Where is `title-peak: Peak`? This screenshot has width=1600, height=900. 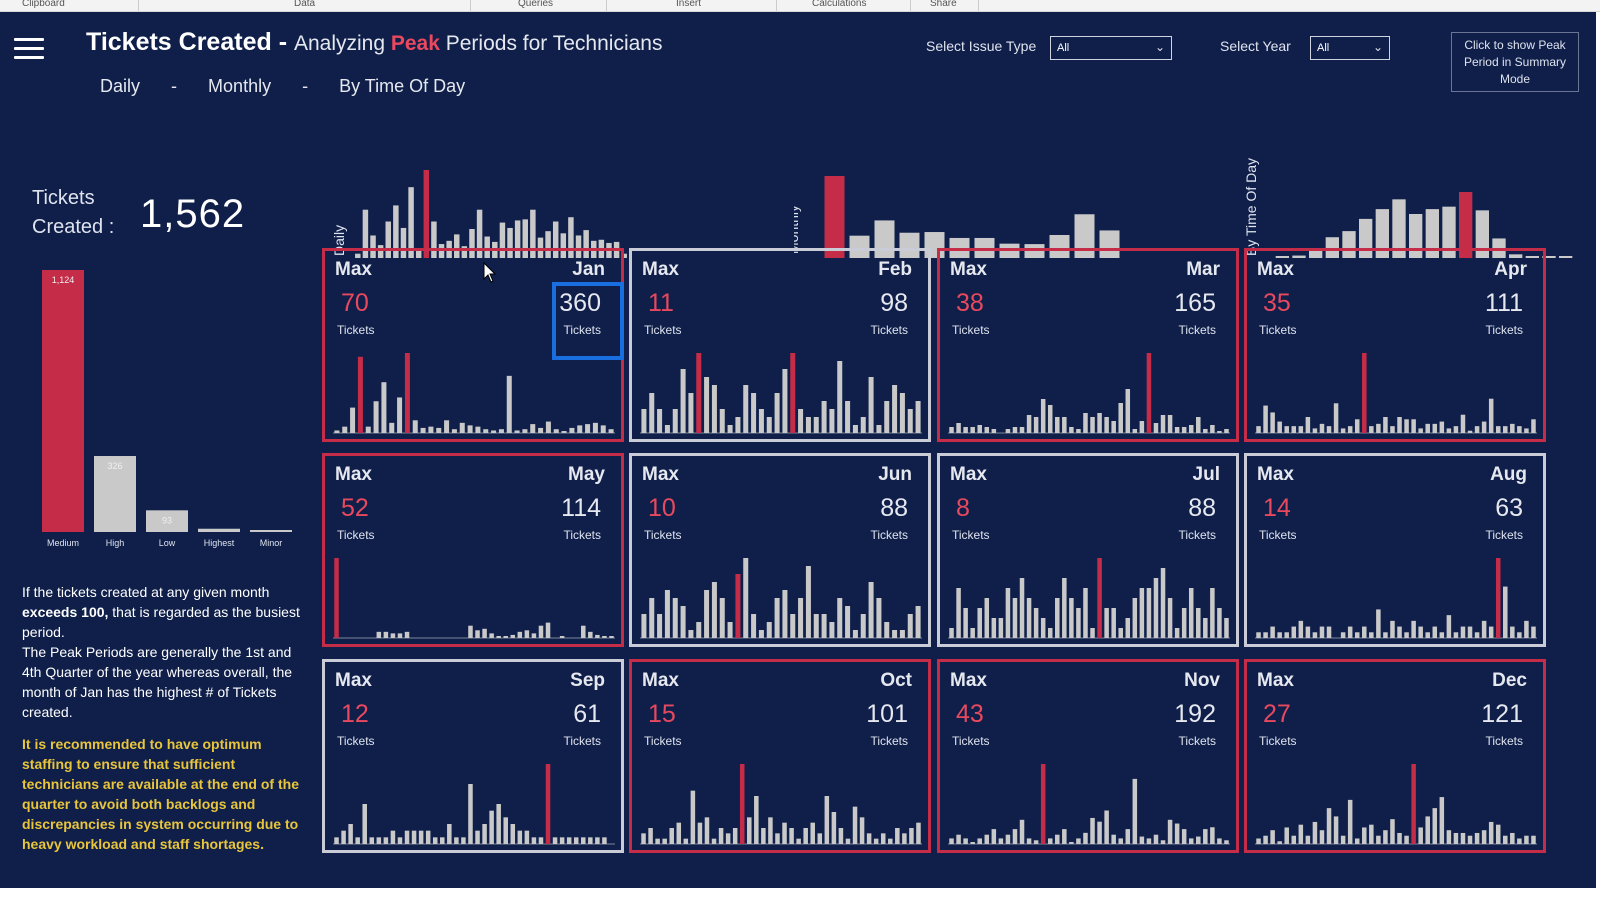 title-peak: Peak is located at coordinates (415, 43).